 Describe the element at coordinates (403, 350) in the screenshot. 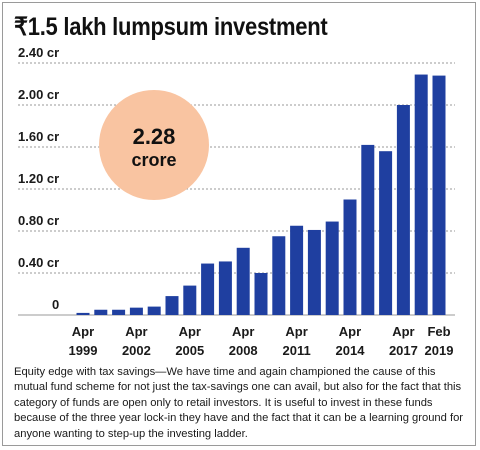

I see `x-tick-year: 2017` at that location.